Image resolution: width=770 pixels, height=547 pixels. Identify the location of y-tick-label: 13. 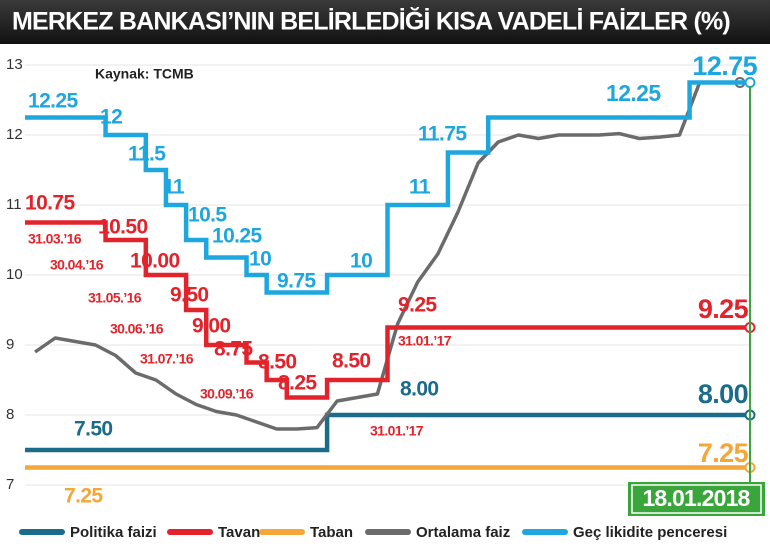
(14, 64).